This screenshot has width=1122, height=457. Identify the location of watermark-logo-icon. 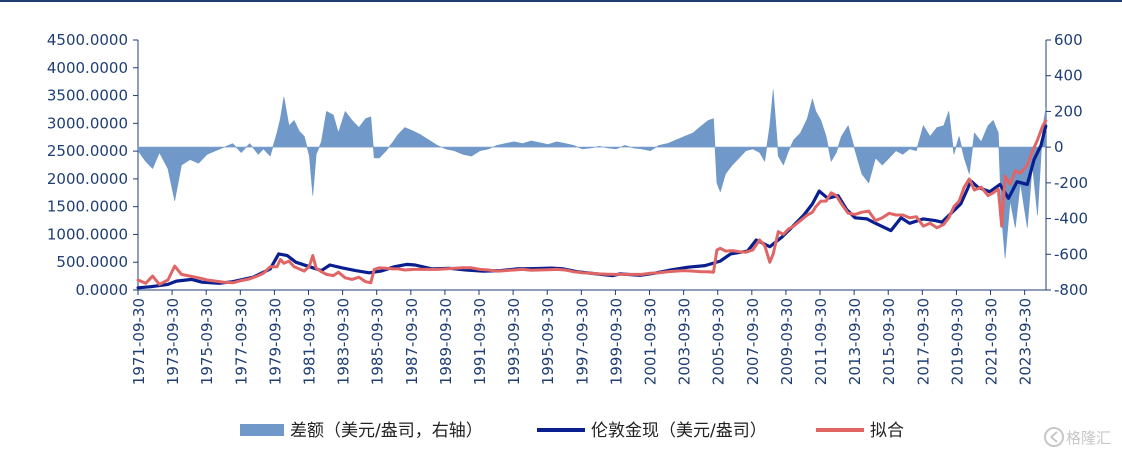
(1054, 437).